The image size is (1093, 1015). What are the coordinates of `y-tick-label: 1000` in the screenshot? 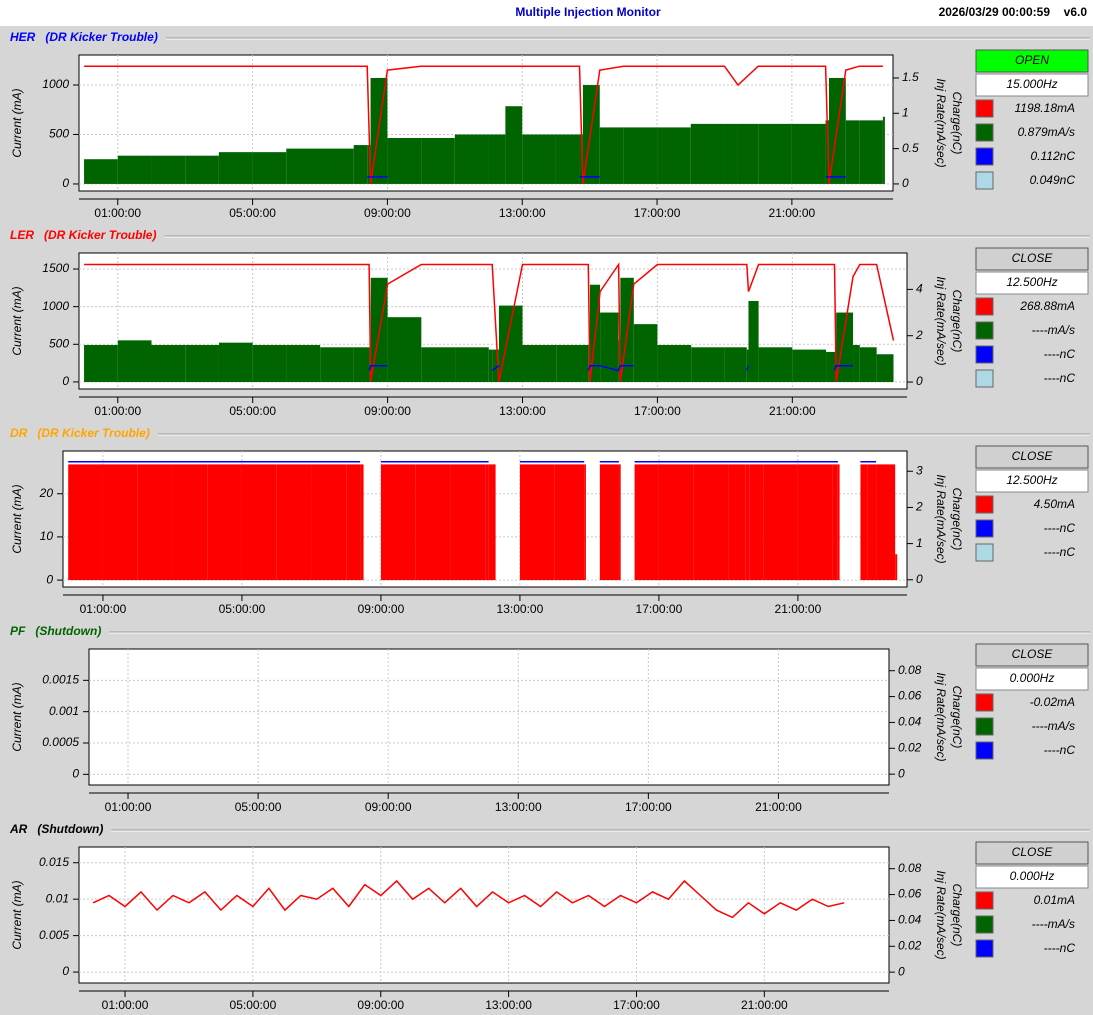 It's located at (55, 306).